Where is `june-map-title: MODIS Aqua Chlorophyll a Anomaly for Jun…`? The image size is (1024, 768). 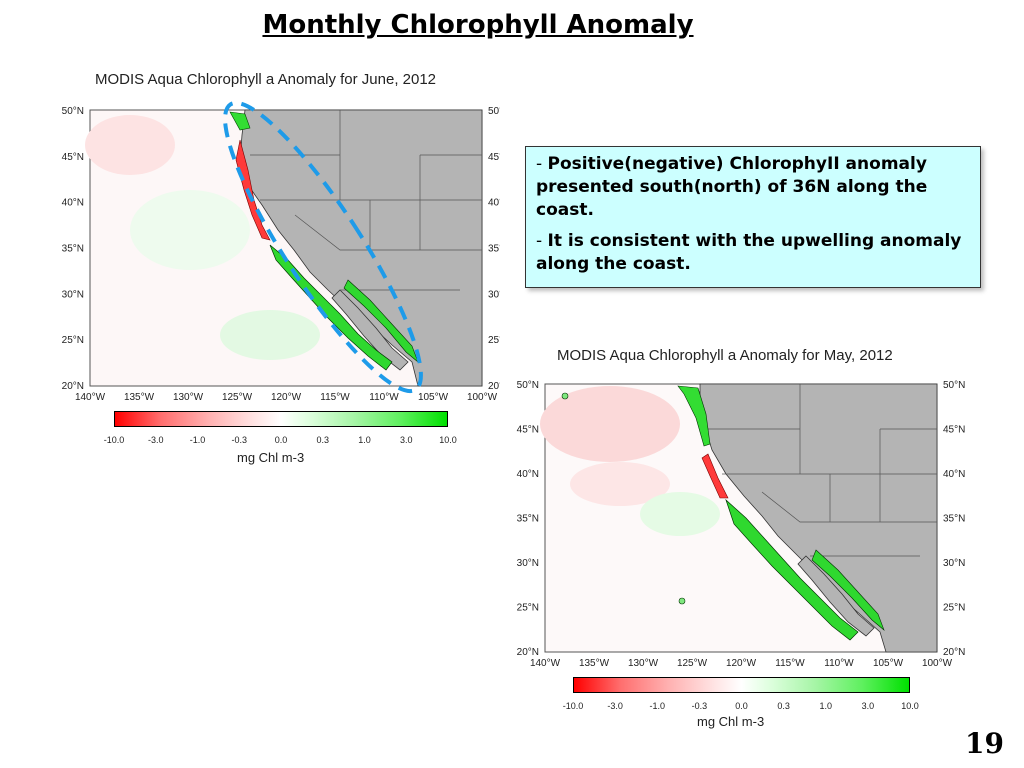
june-map-title: MODIS Aqua Chlorophyll a Anomaly for Jun… is located at coordinates (266, 79).